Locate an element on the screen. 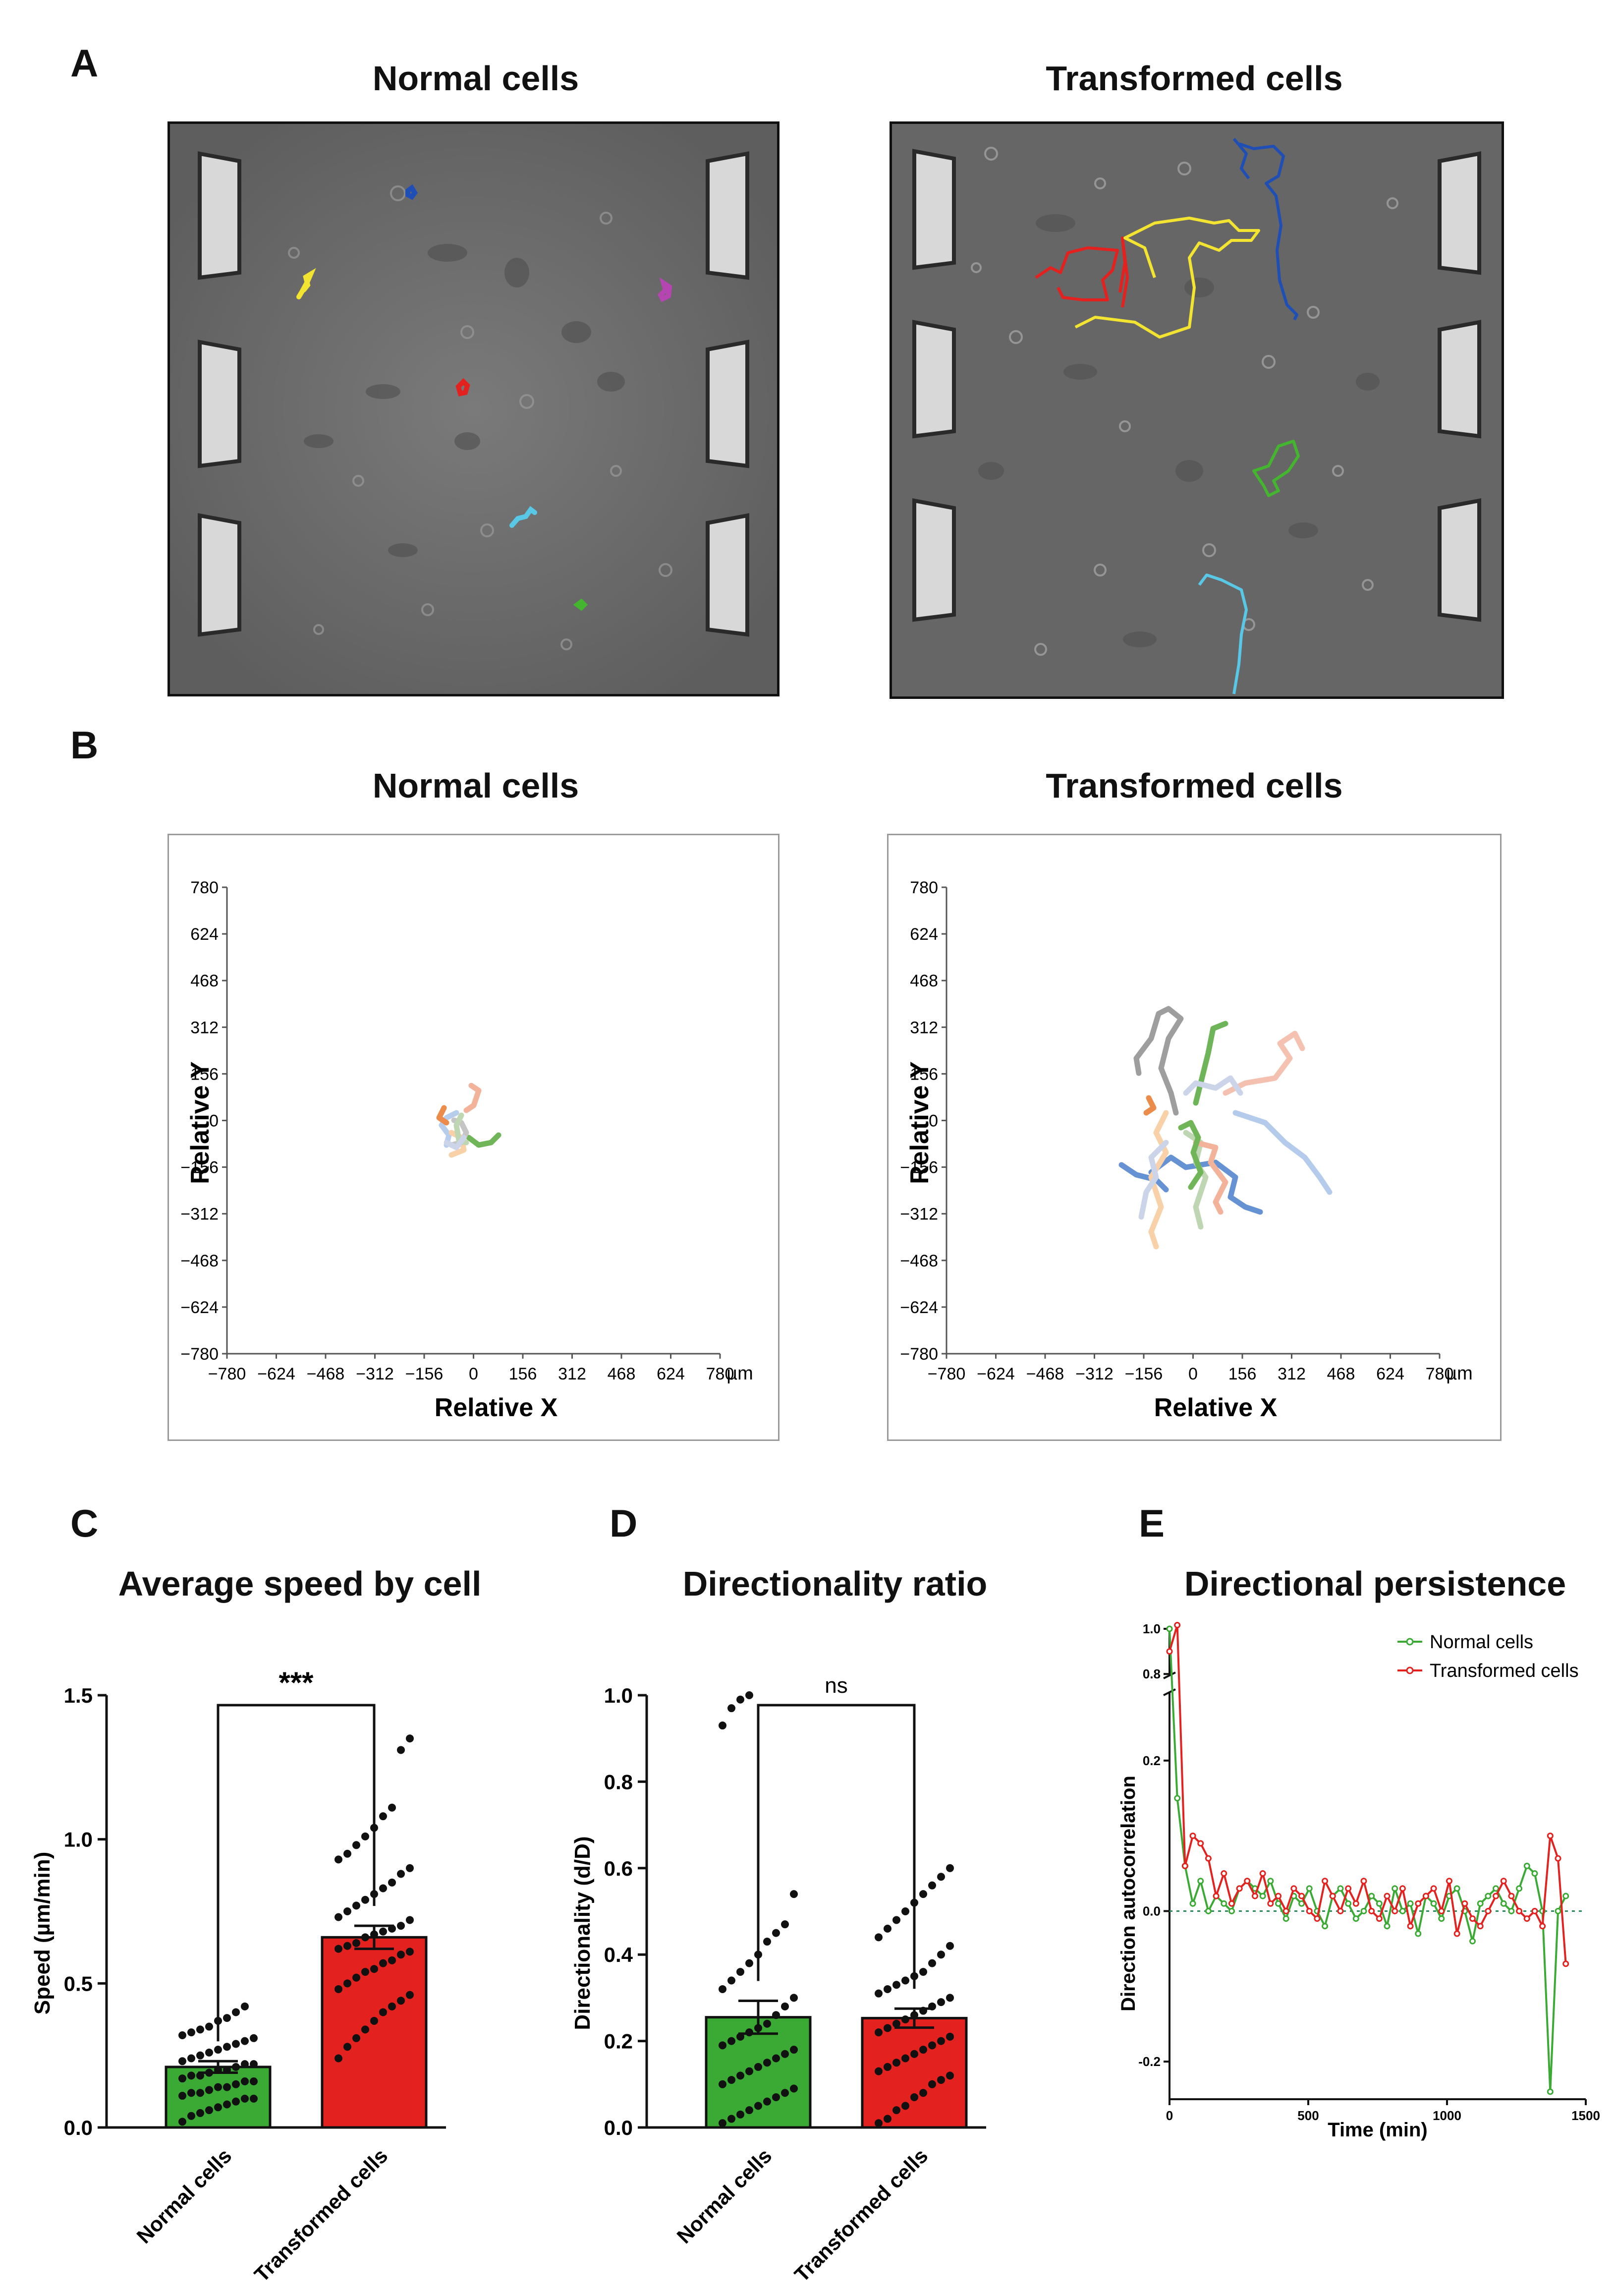 This screenshot has height=2296, width=1615. significance-label: ns is located at coordinates (836, 1685).